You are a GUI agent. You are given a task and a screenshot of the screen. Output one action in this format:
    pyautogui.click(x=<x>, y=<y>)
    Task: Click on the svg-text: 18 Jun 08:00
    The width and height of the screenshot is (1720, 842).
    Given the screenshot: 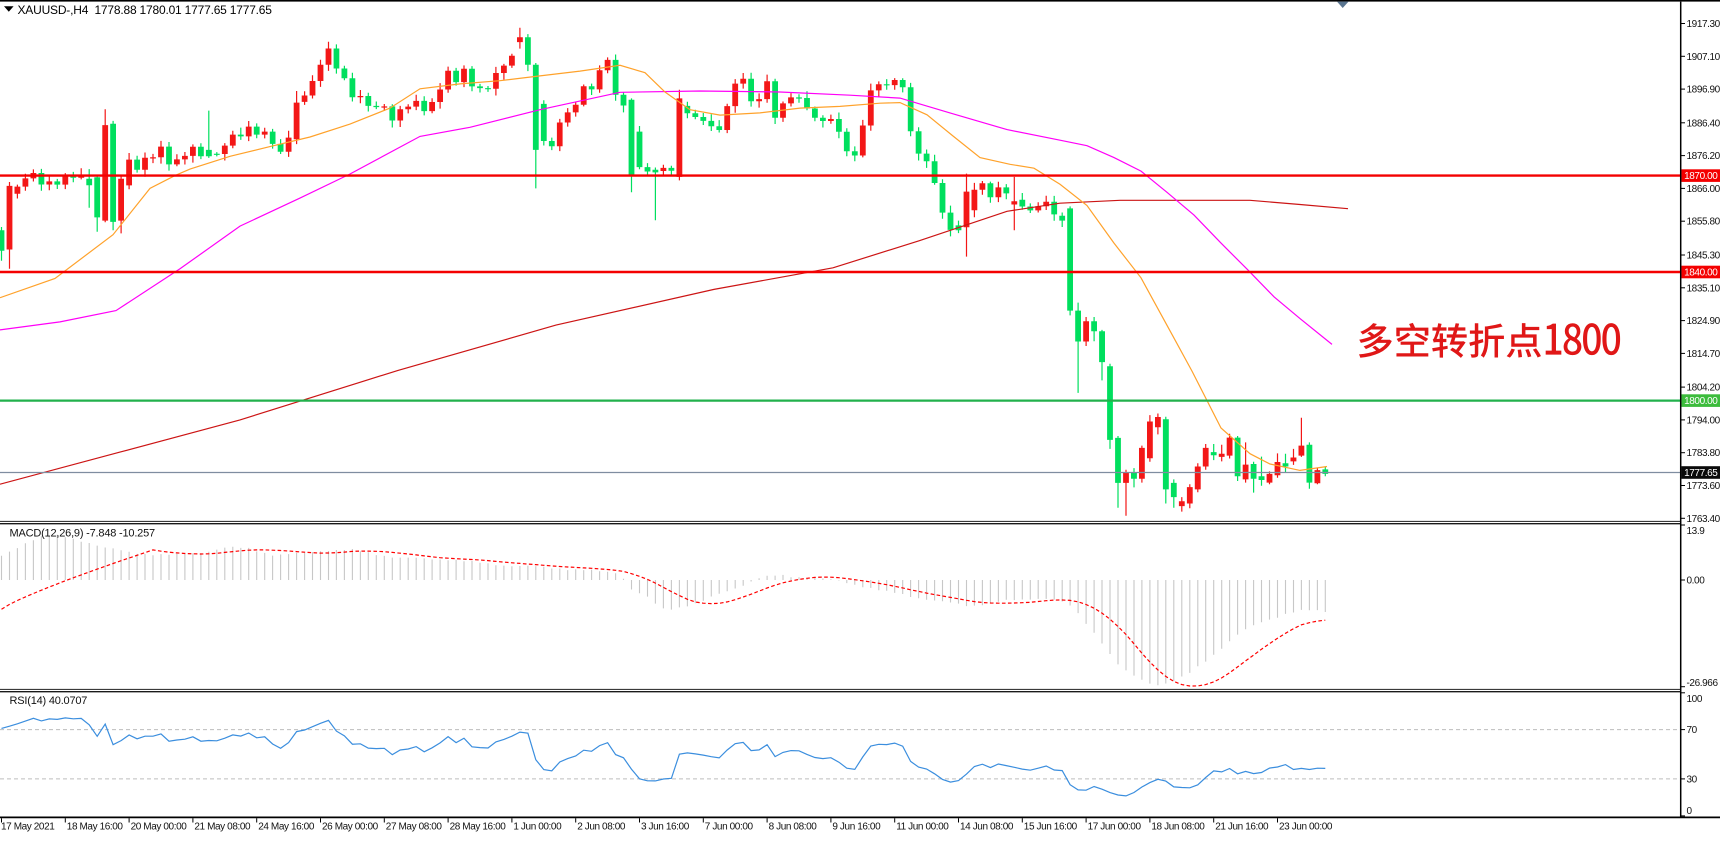 What is the action you would take?
    pyautogui.click(x=1178, y=827)
    